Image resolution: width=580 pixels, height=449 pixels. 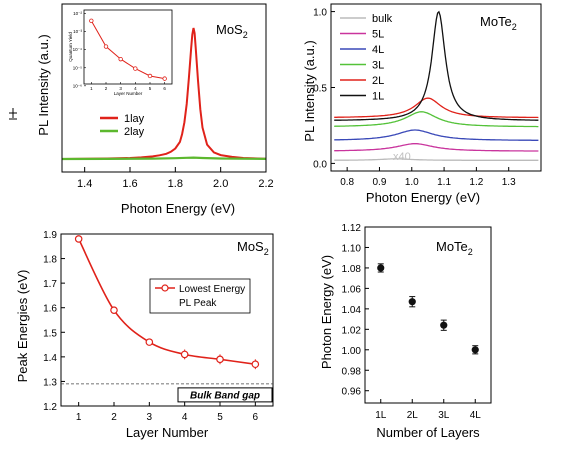 I want to click on mos2-peak-panel-label: MoS2, so click(x=253, y=248).